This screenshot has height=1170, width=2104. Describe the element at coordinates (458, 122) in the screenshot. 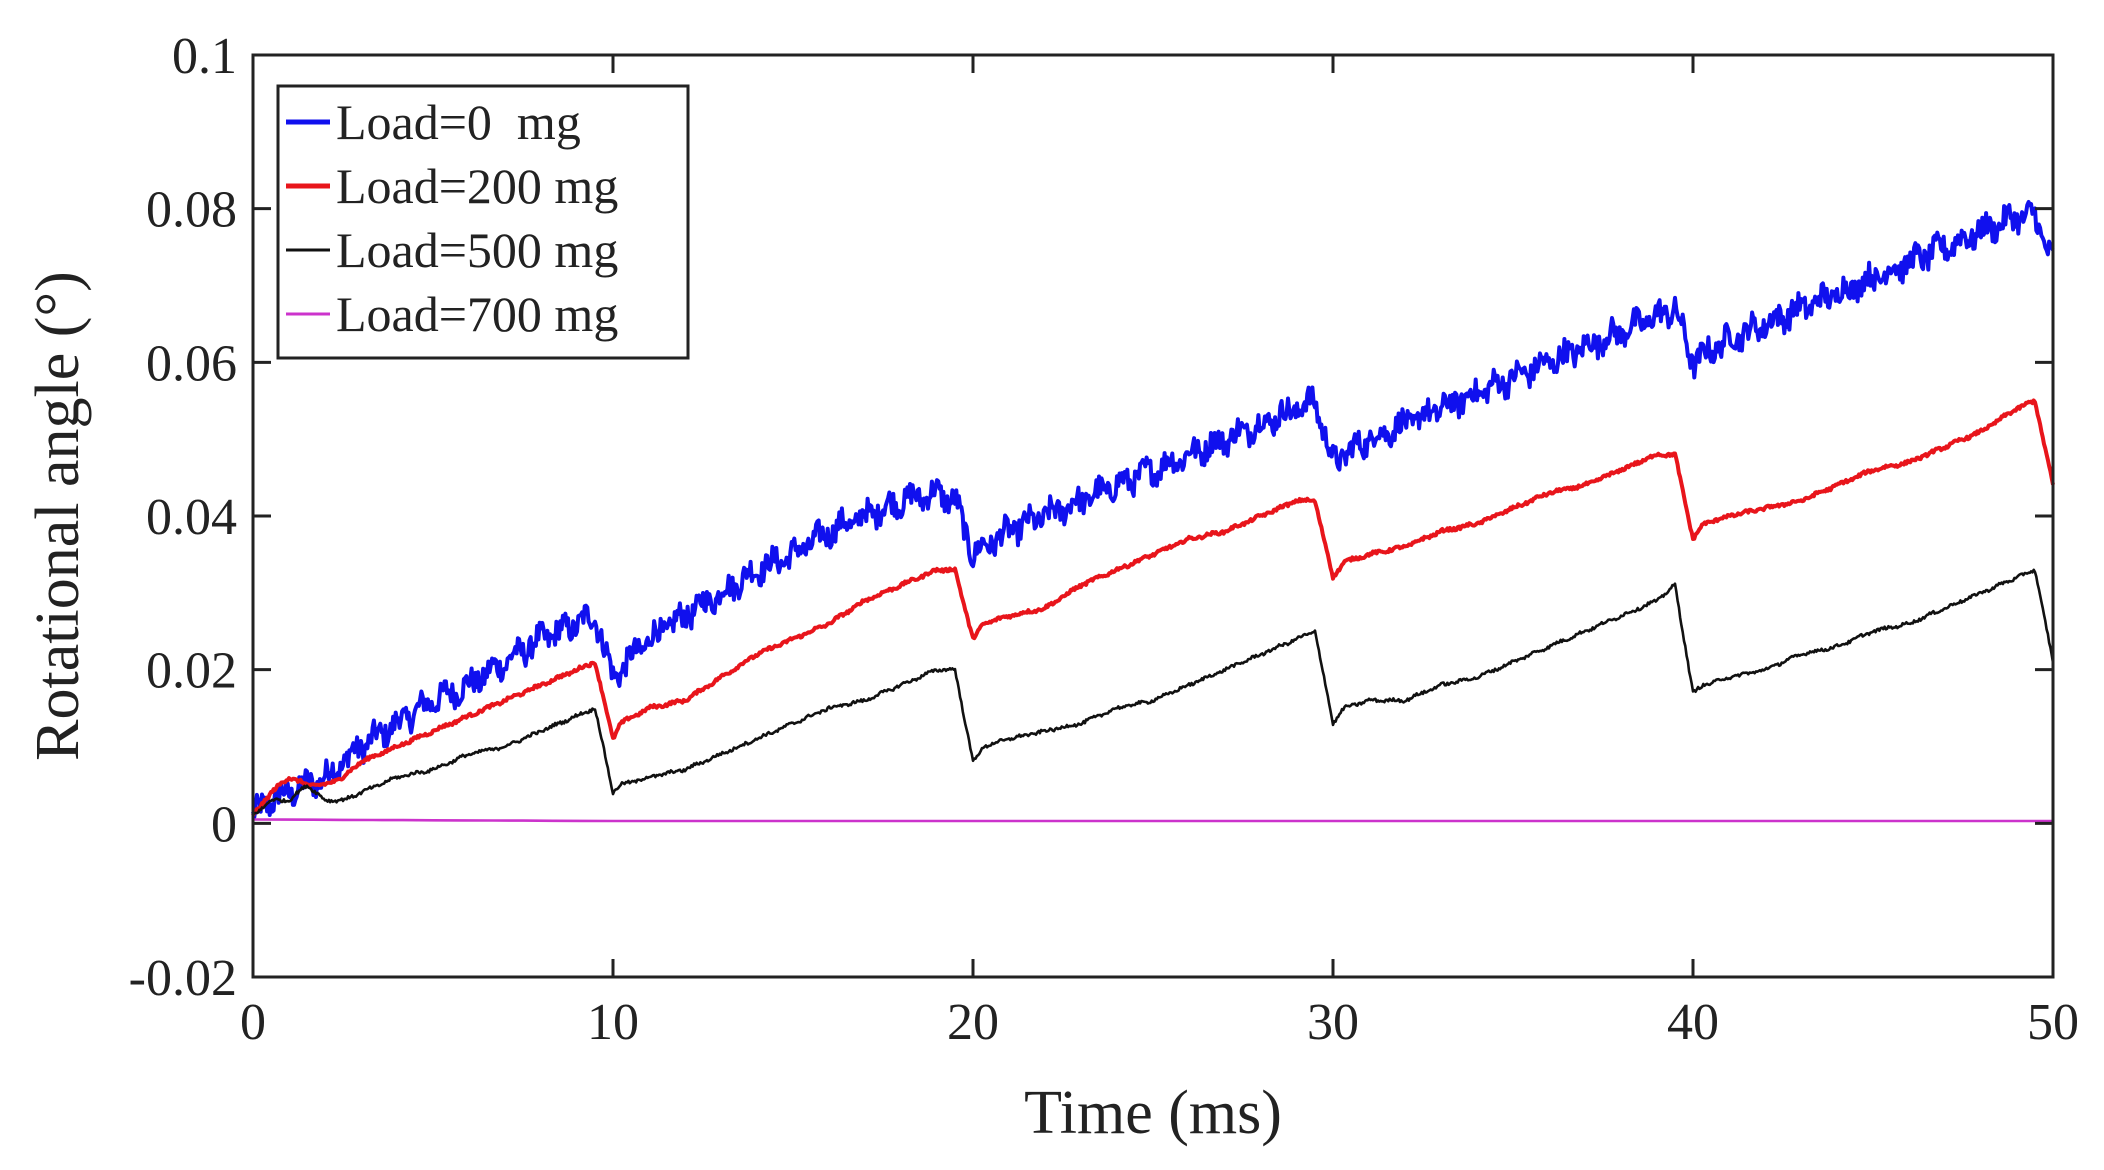

I see `legend-label-1: Load=0 mg` at that location.